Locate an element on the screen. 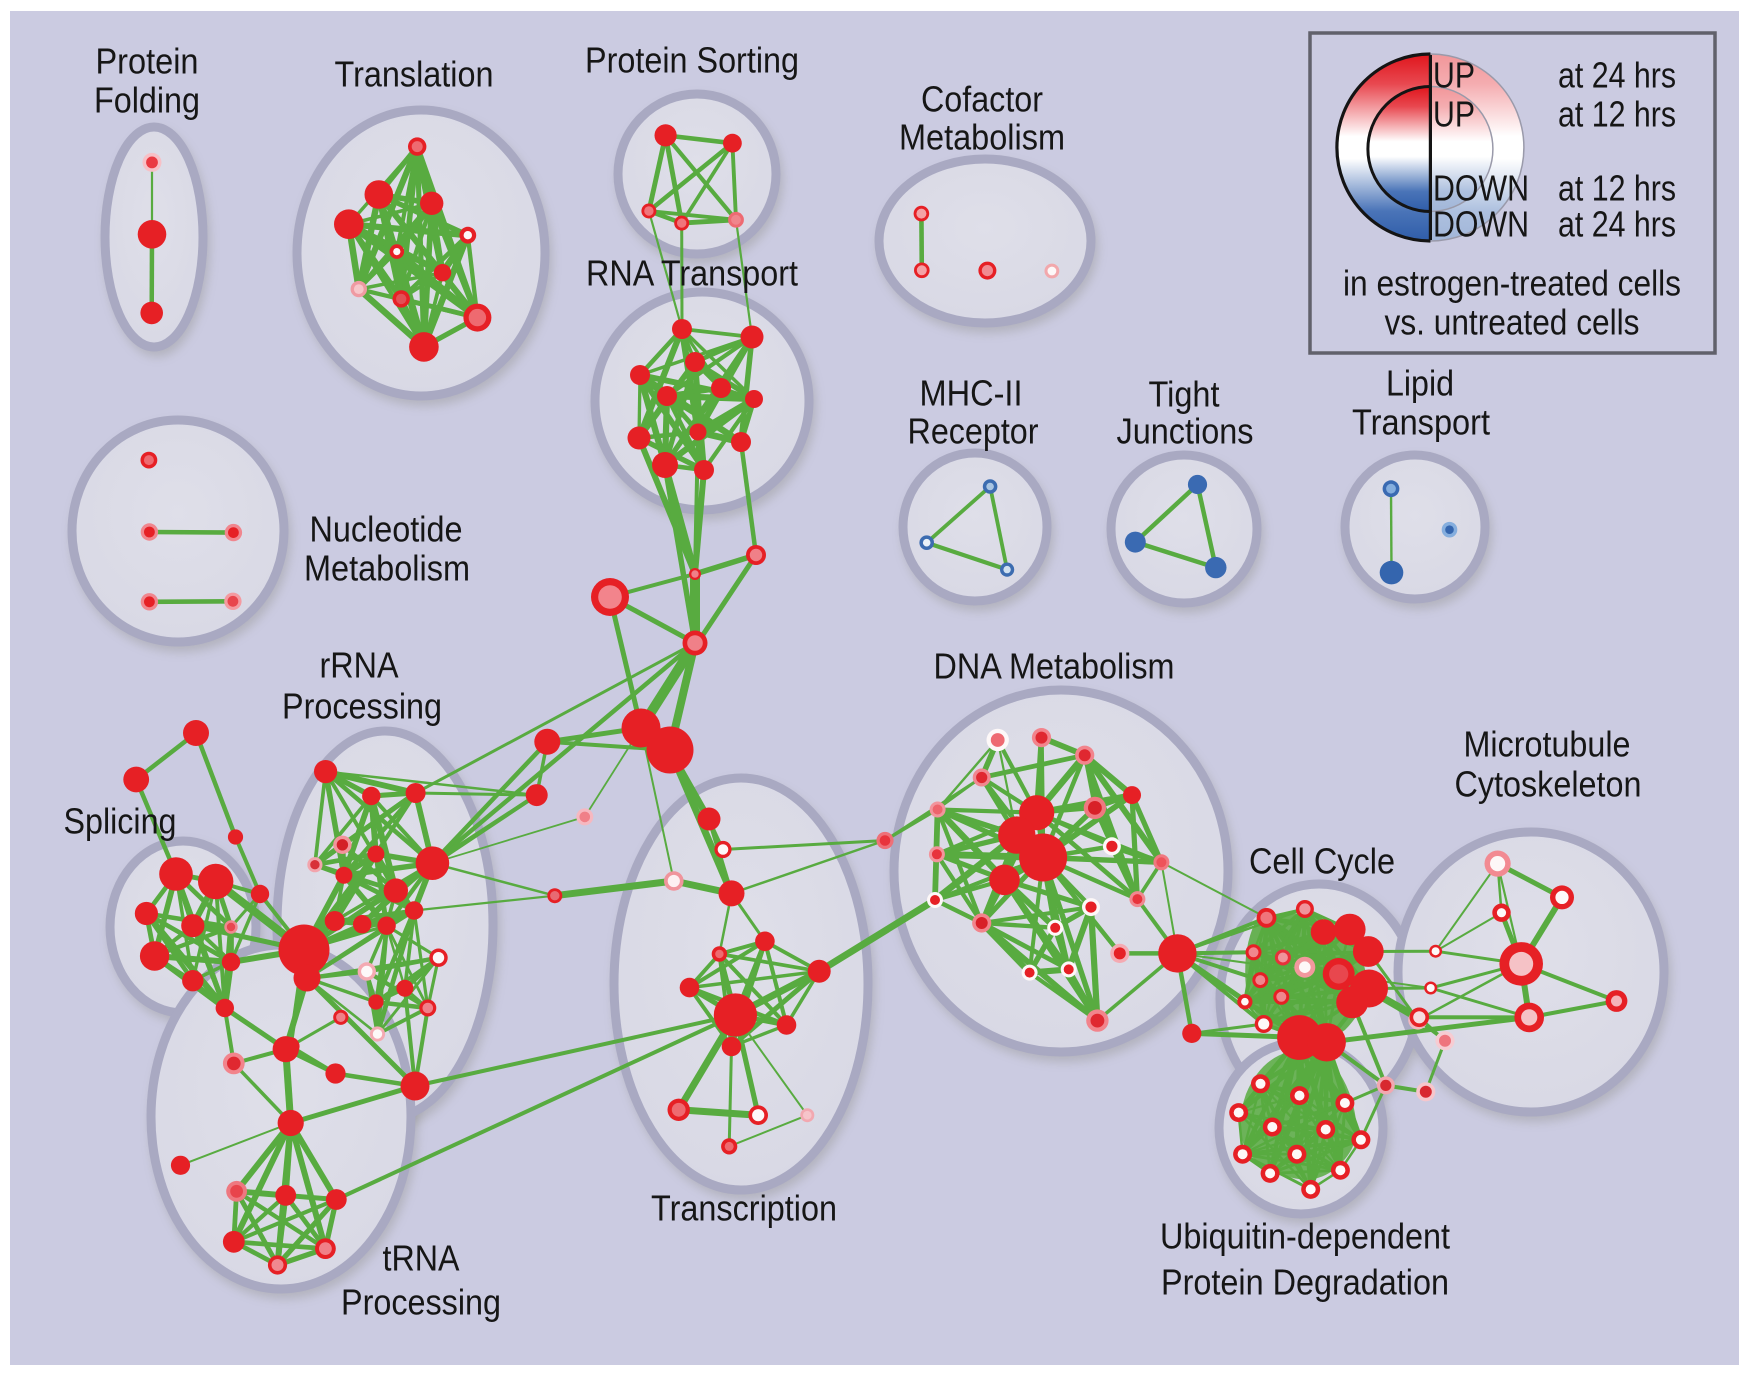  svg-text: Protein is located at coordinates (147, 61).